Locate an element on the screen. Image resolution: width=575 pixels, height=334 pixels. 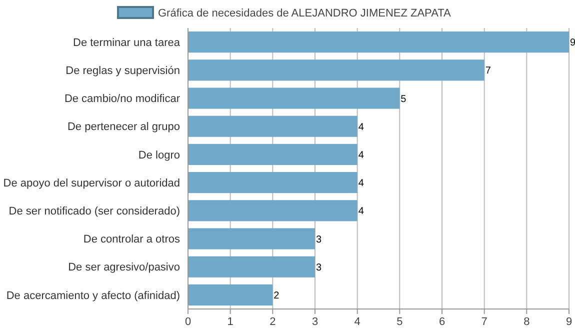
data-label: 2 is located at coordinates (277, 296).